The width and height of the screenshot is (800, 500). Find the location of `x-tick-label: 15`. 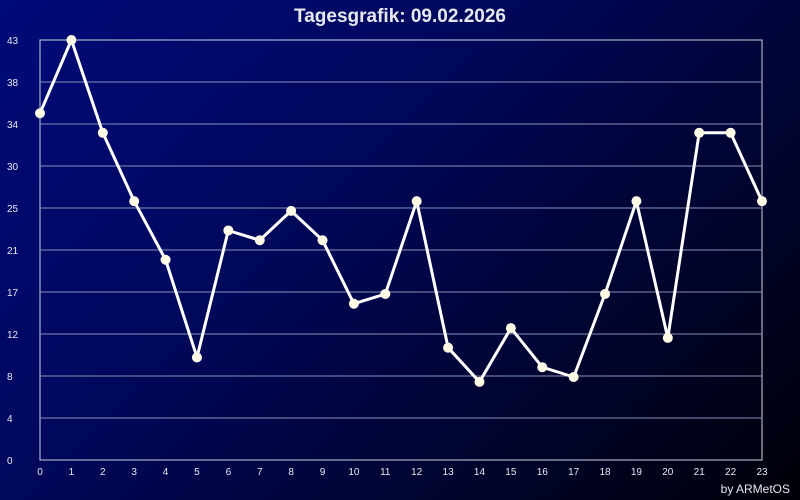

x-tick-label: 15 is located at coordinates (511, 472).